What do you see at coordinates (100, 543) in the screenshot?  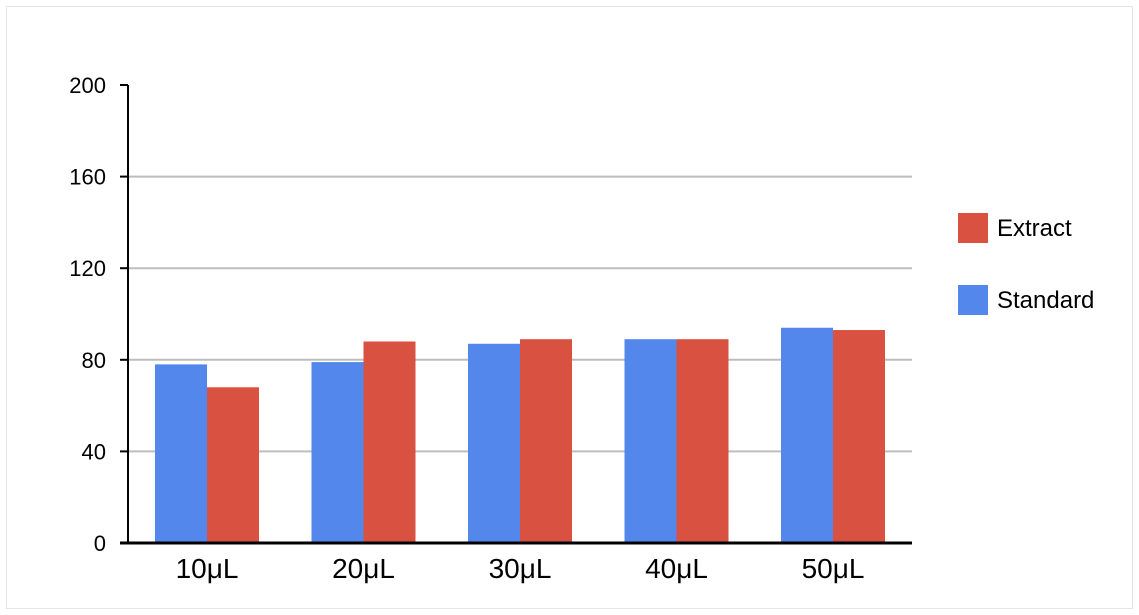 I see `y-tick-label: 0` at bounding box center [100, 543].